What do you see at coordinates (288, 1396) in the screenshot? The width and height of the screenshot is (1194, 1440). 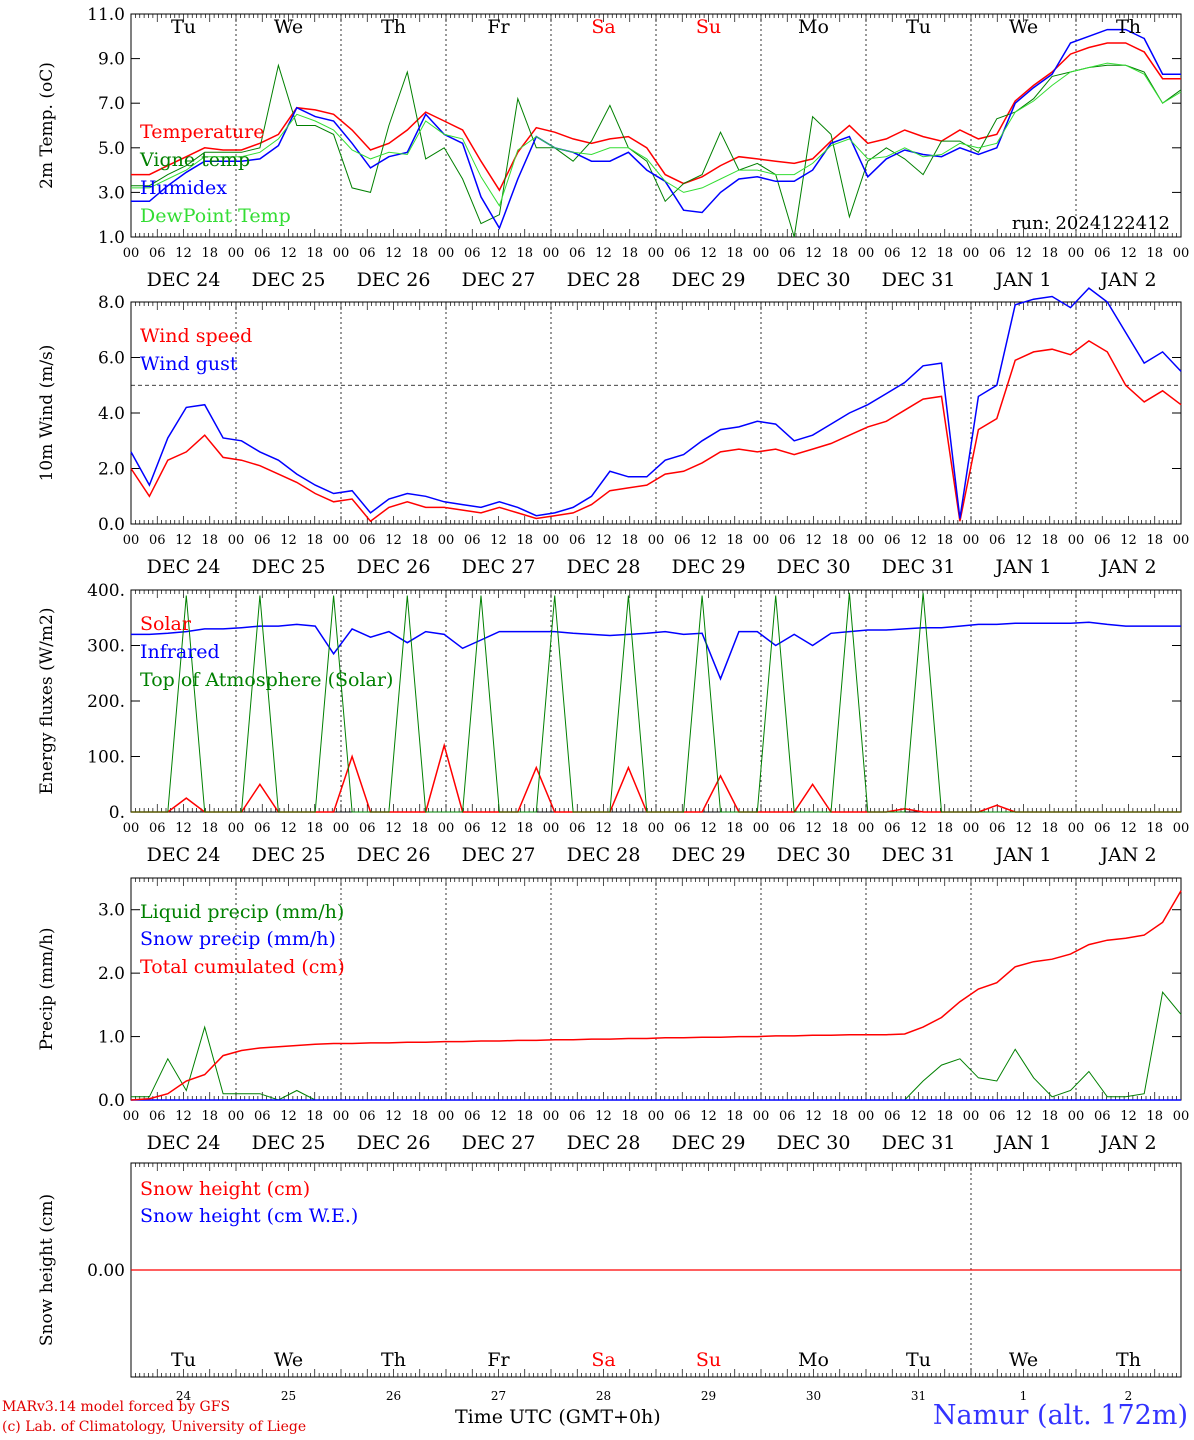 I see `day-number: 25` at bounding box center [288, 1396].